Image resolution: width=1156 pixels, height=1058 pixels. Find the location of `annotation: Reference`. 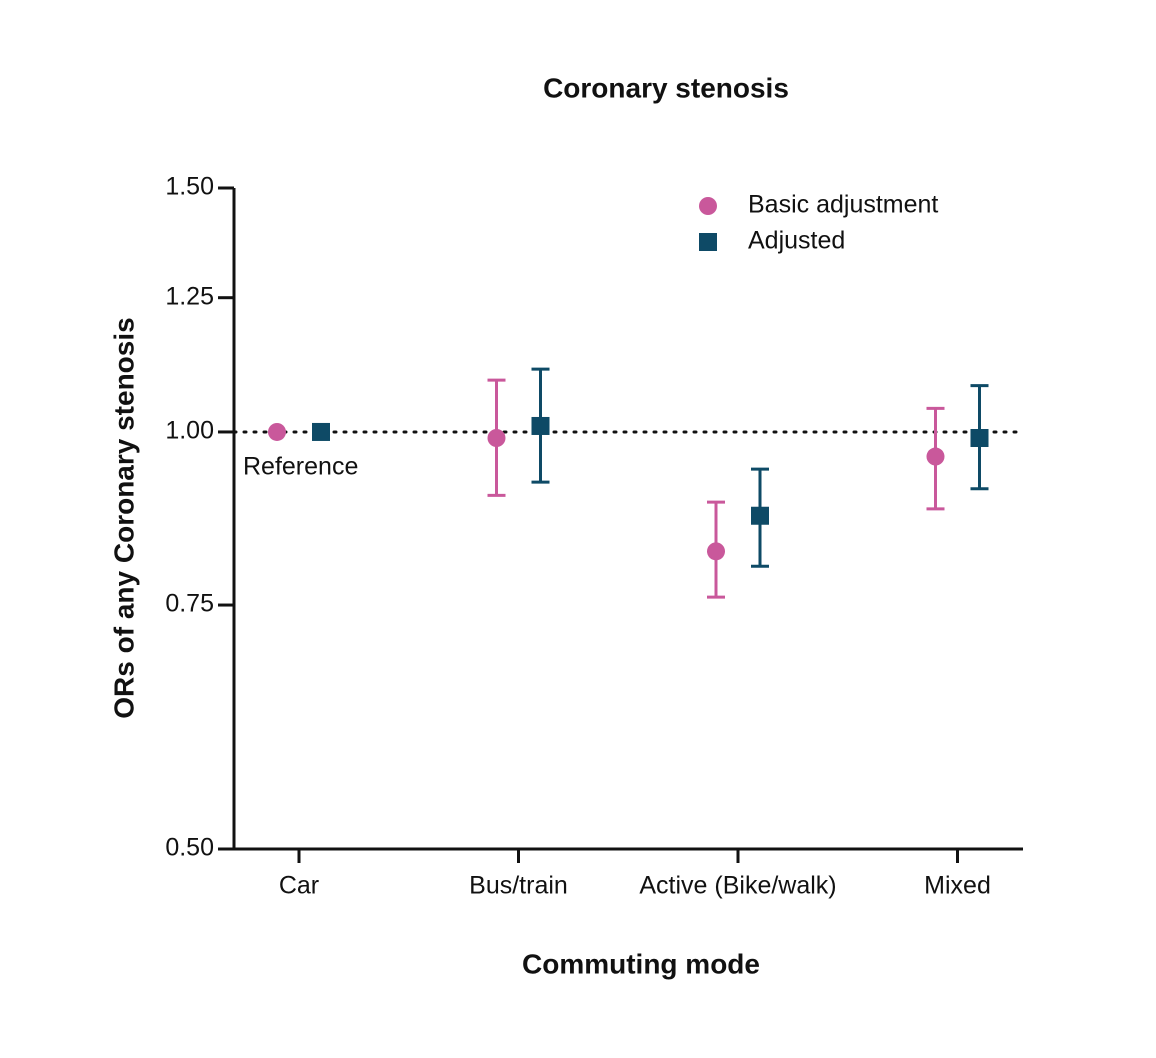

annotation: Reference is located at coordinates (300, 467).